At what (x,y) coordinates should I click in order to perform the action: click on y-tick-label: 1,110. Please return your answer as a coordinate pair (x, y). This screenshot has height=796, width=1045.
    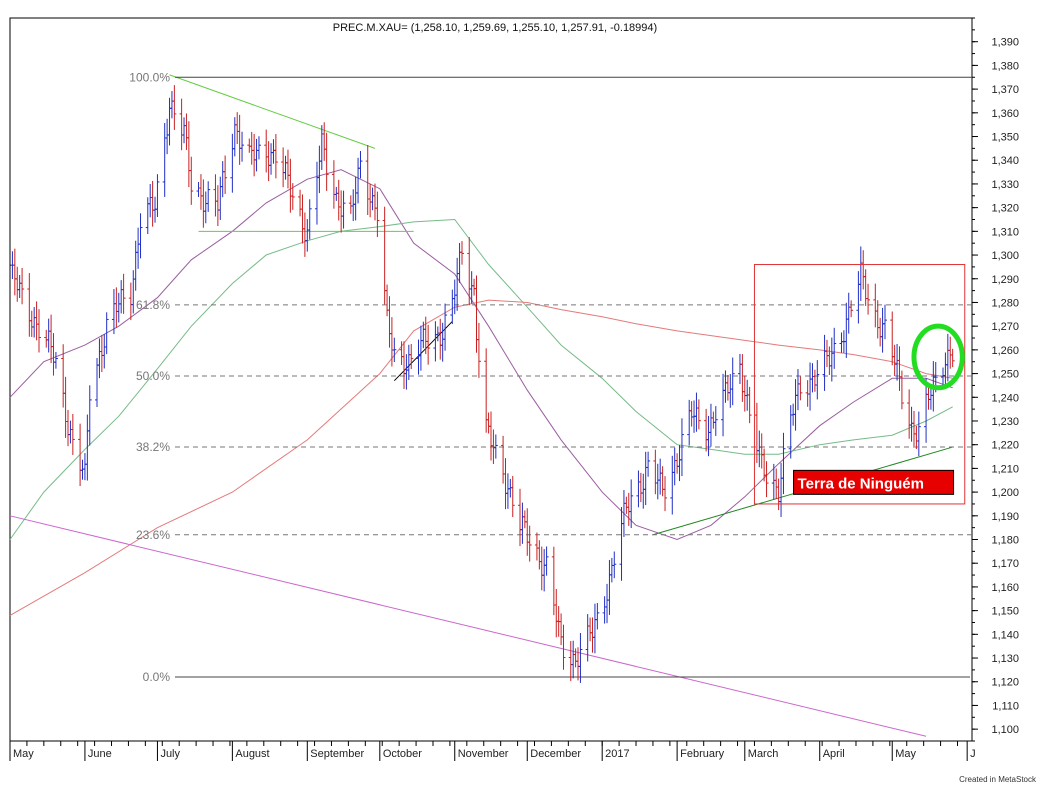
    Looking at the image, I should click on (1005, 706).